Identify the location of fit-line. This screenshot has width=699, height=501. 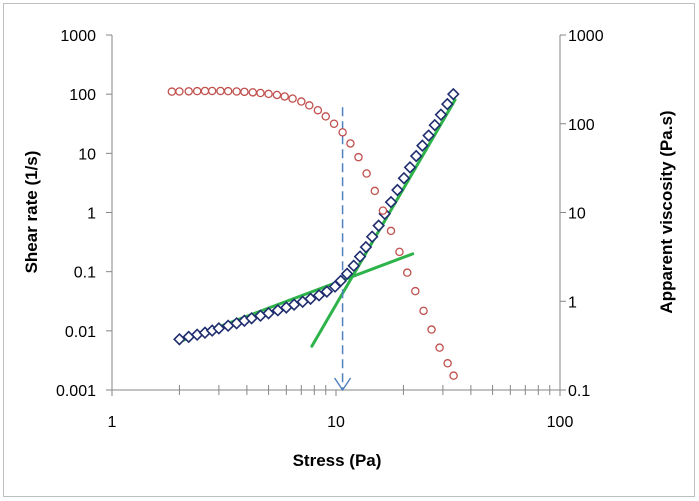
(383, 223).